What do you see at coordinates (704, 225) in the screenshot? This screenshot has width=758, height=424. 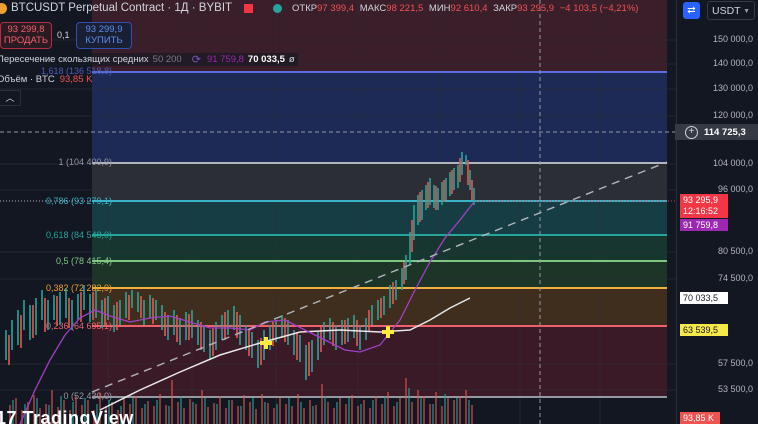 I see `ma-fast-badge: 91 759,8` at bounding box center [704, 225].